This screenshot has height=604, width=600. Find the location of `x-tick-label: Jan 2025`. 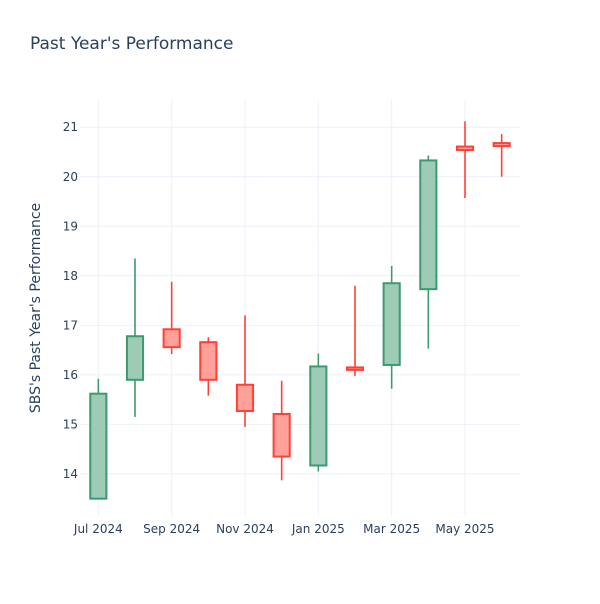

x-tick-label: Jan 2025 is located at coordinates (318, 529).